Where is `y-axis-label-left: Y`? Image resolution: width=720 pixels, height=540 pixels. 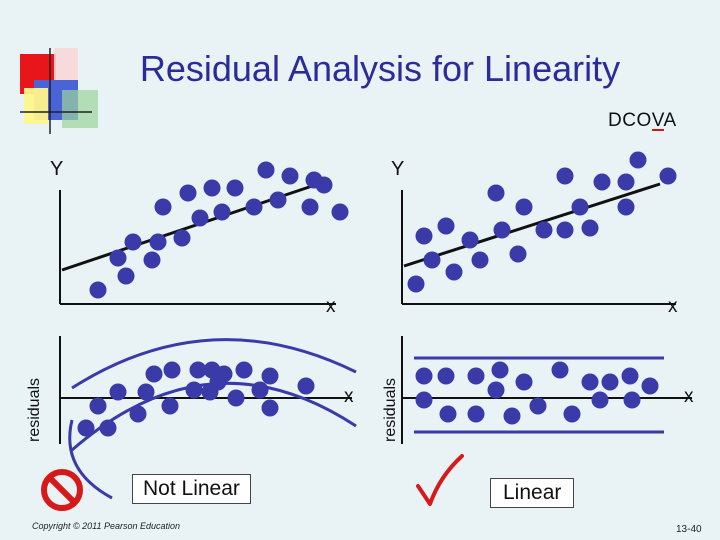 y-axis-label-left: Y is located at coordinates (57, 169).